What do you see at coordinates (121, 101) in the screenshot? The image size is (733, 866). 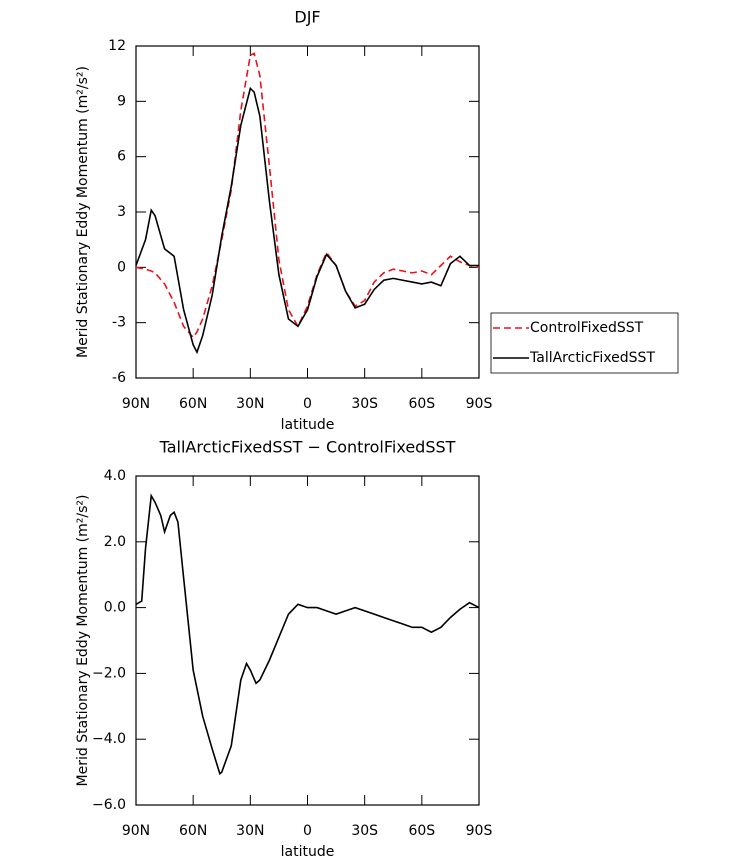 I see `y-tick-label: 9` at bounding box center [121, 101].